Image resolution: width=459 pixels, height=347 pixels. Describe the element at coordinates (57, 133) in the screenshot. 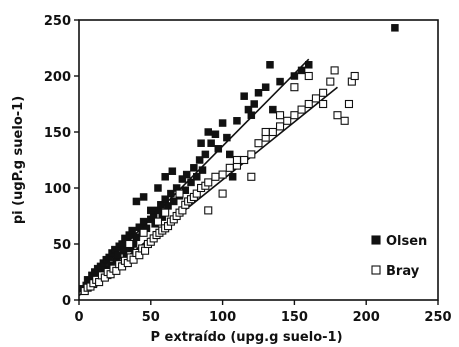

I see `y-tick-label: 150` at that location.